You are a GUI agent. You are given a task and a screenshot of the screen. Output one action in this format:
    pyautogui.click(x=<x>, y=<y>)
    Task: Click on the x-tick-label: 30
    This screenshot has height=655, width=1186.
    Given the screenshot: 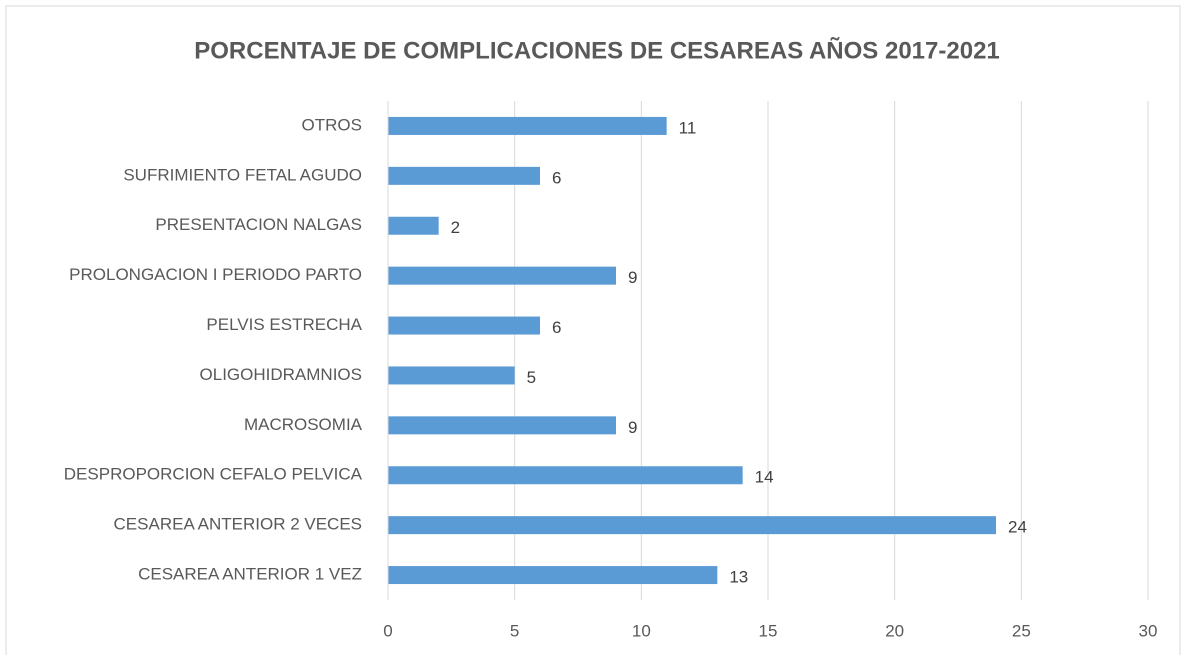 What is the action you would take?
    pyautogui.click(x=1148, y=630)
    